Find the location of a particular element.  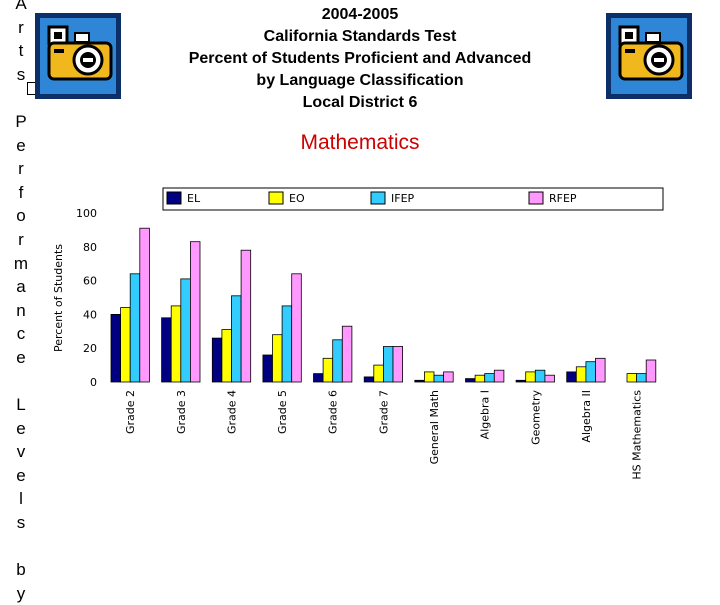

bar-eo-geometry is located at coordinates (530, 377).